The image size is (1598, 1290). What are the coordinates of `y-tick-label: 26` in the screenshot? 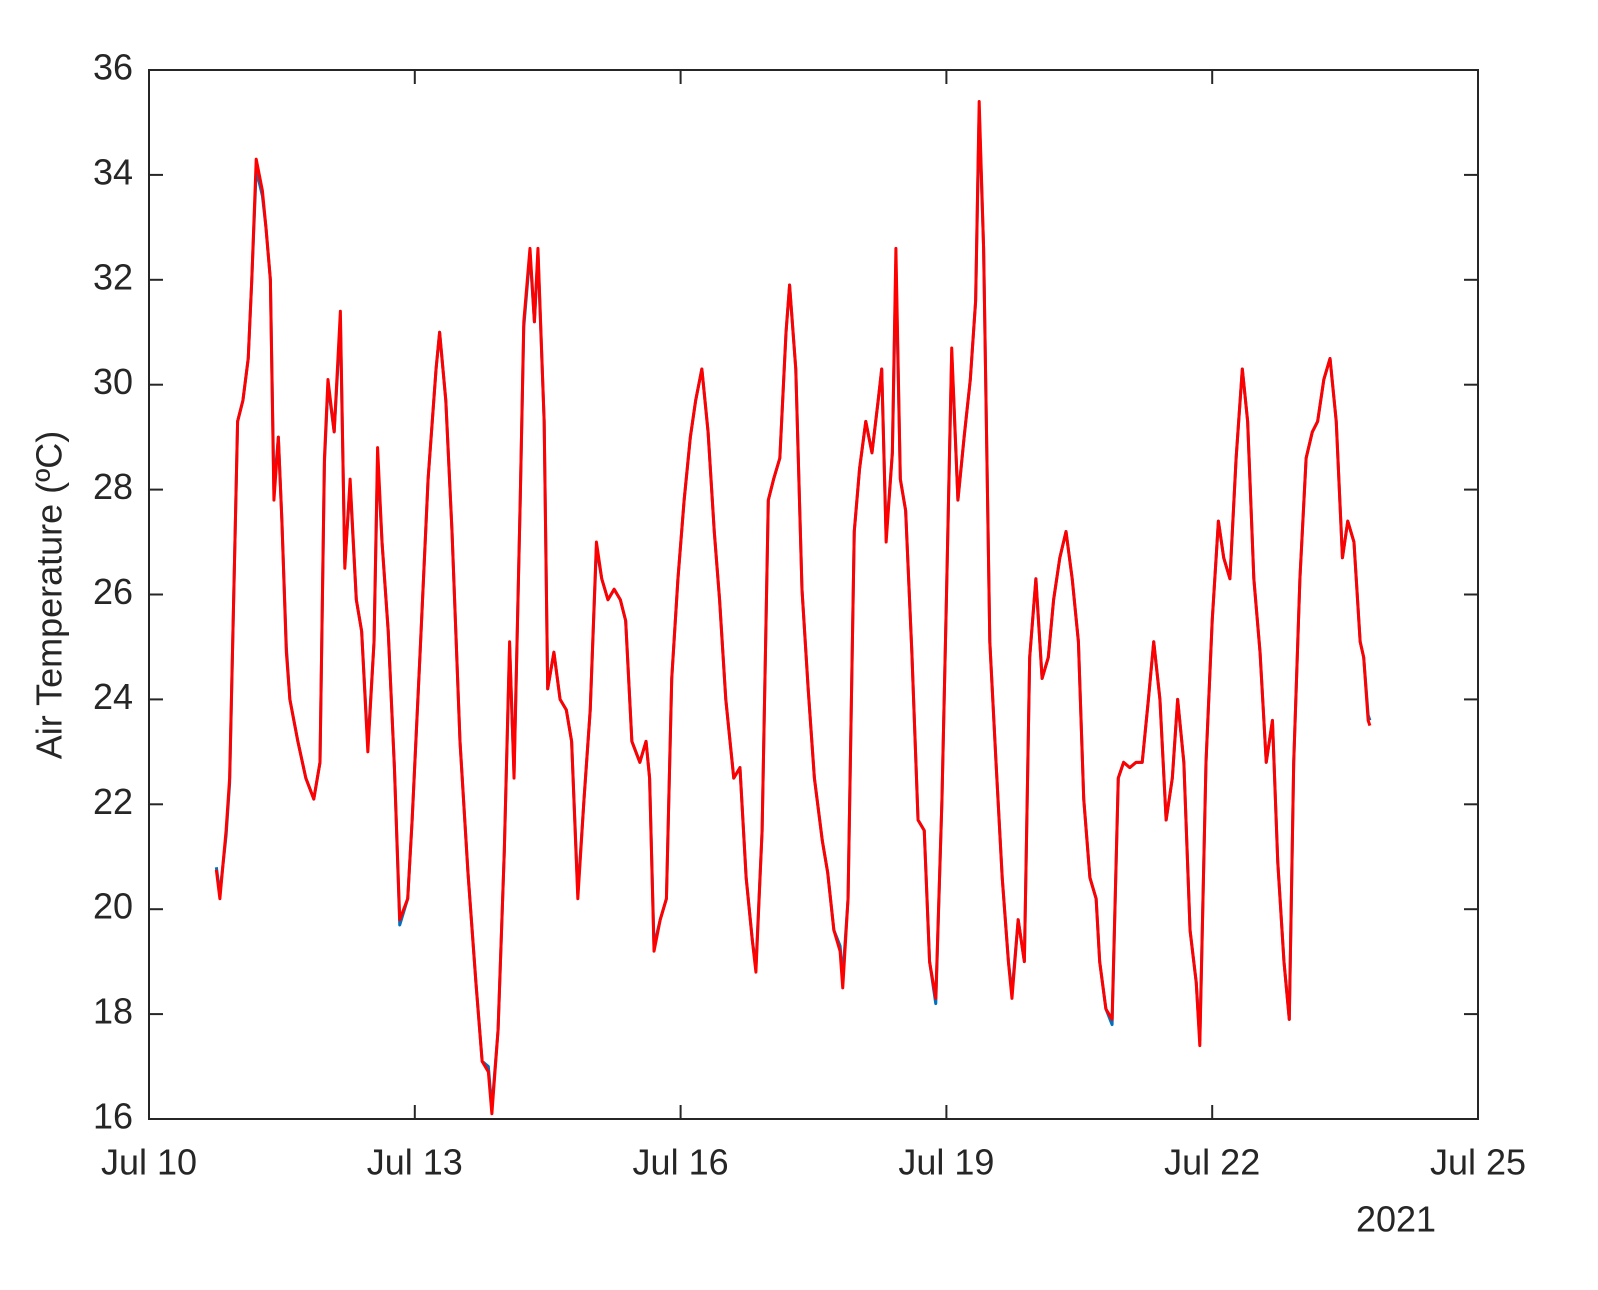 It's located at (113, 591).